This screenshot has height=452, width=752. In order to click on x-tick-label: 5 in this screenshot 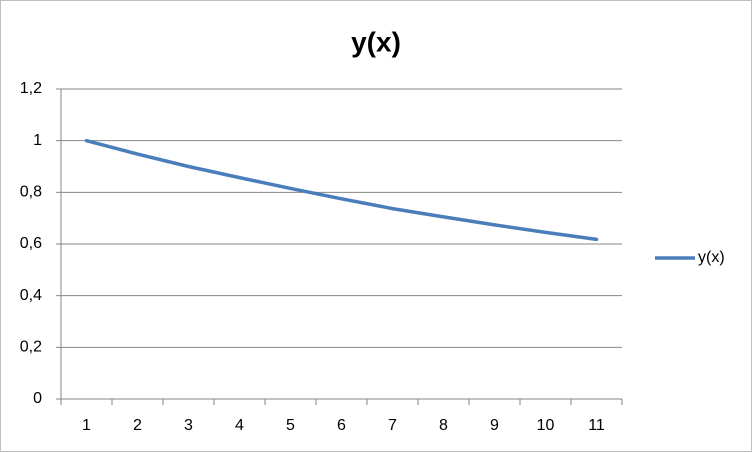, I will do `click(290, 425)`.